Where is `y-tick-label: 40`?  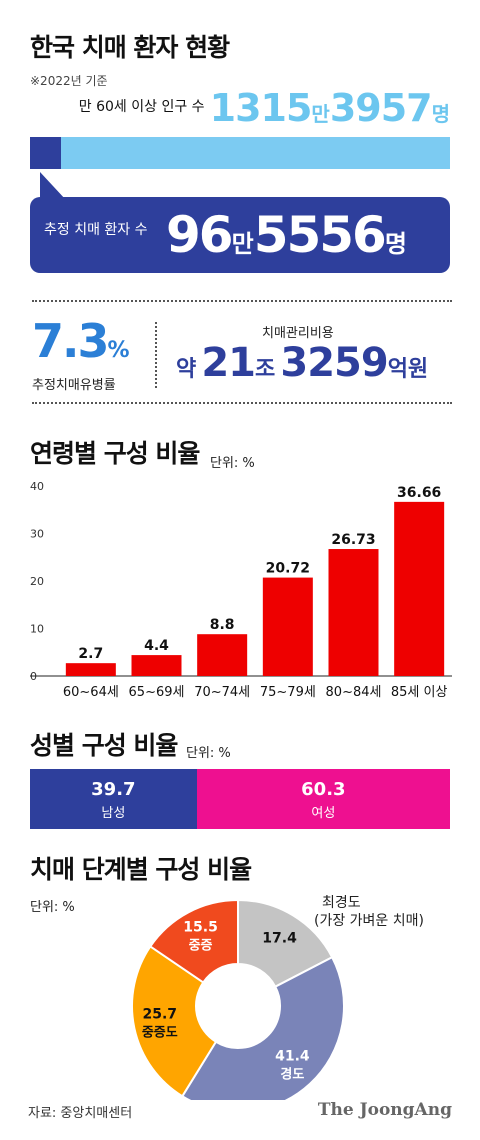 y-tick-label: 40 is located at coordinates (37, 486).